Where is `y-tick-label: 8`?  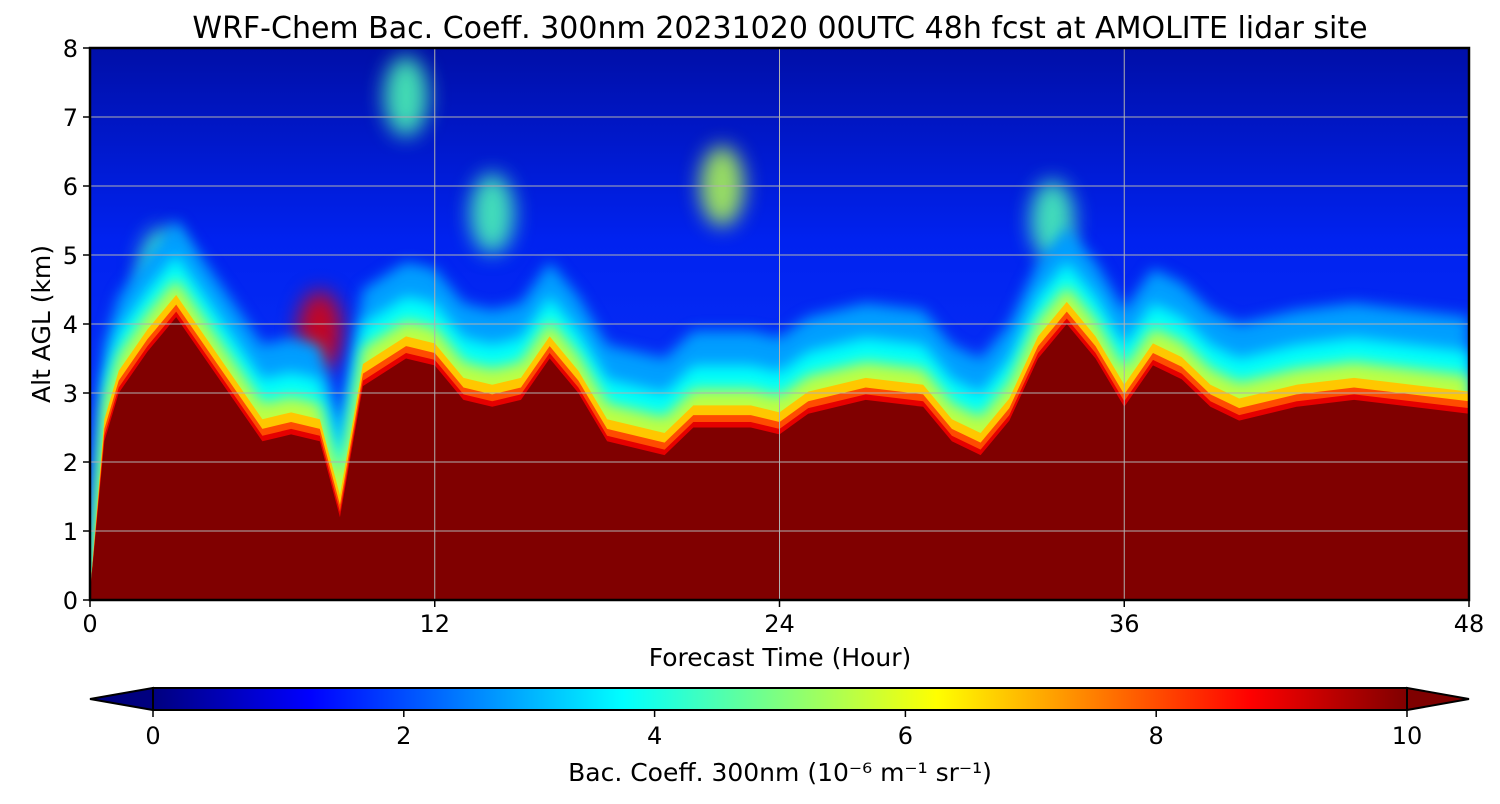 y-tick-label: 8 is located at coordinates (70, 49).